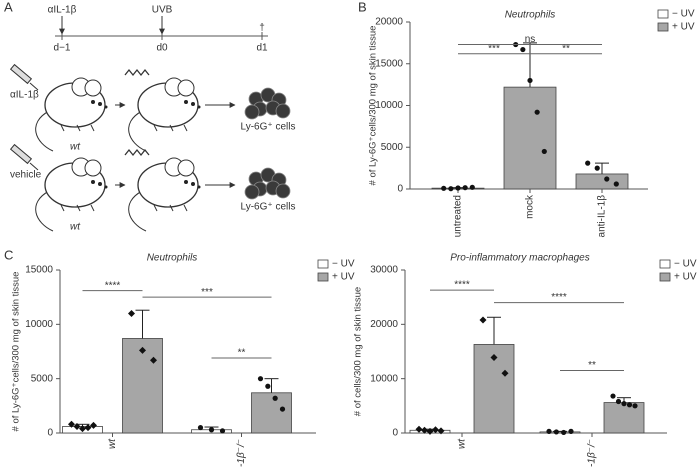  What do you see at coordinates (26, 175) in the screenshot?
I see `treatment-label: vehicle` at bounding box center [26, 175].